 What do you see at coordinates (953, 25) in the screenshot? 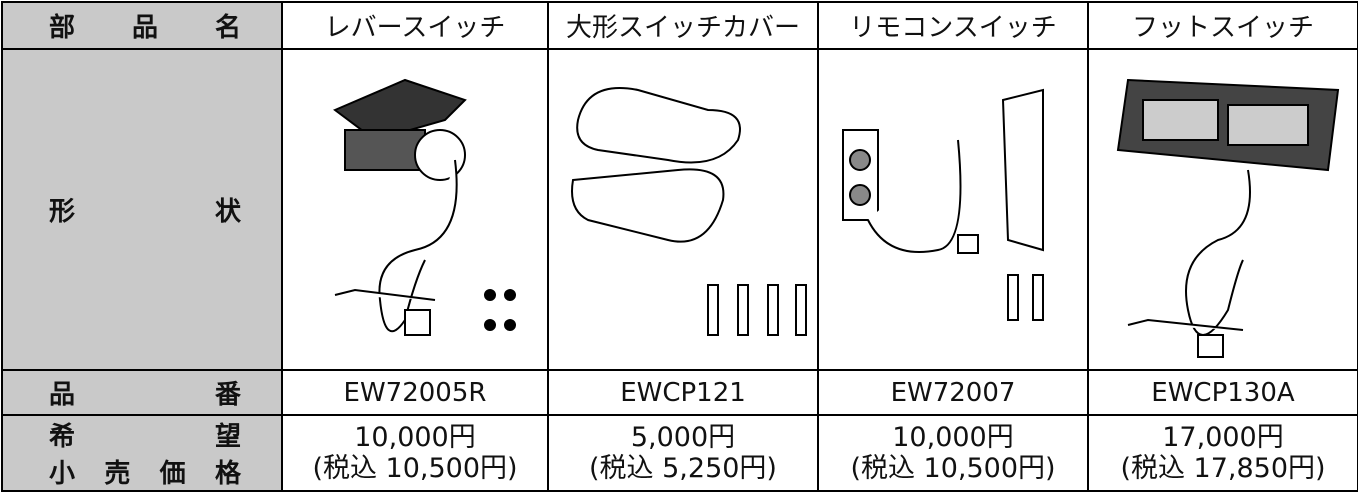
I see `cell: リモコンスイッチ` at bounding box center [953, 25].